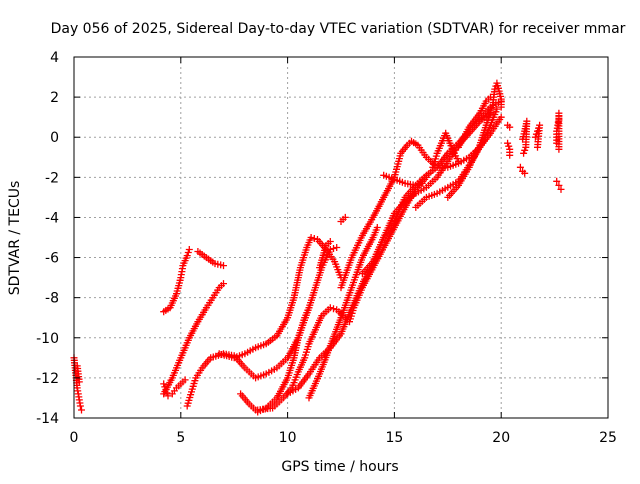  What do you see at coordinates (52, 178) in the screenshot?
I see `y-tick-label: -2` at bounding box center [52, 178].